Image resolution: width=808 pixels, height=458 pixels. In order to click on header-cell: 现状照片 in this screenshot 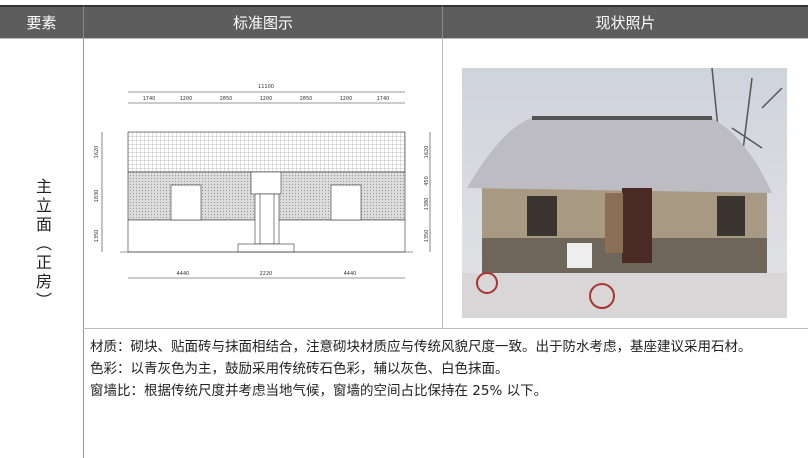, I will do `click(625, 21)`.